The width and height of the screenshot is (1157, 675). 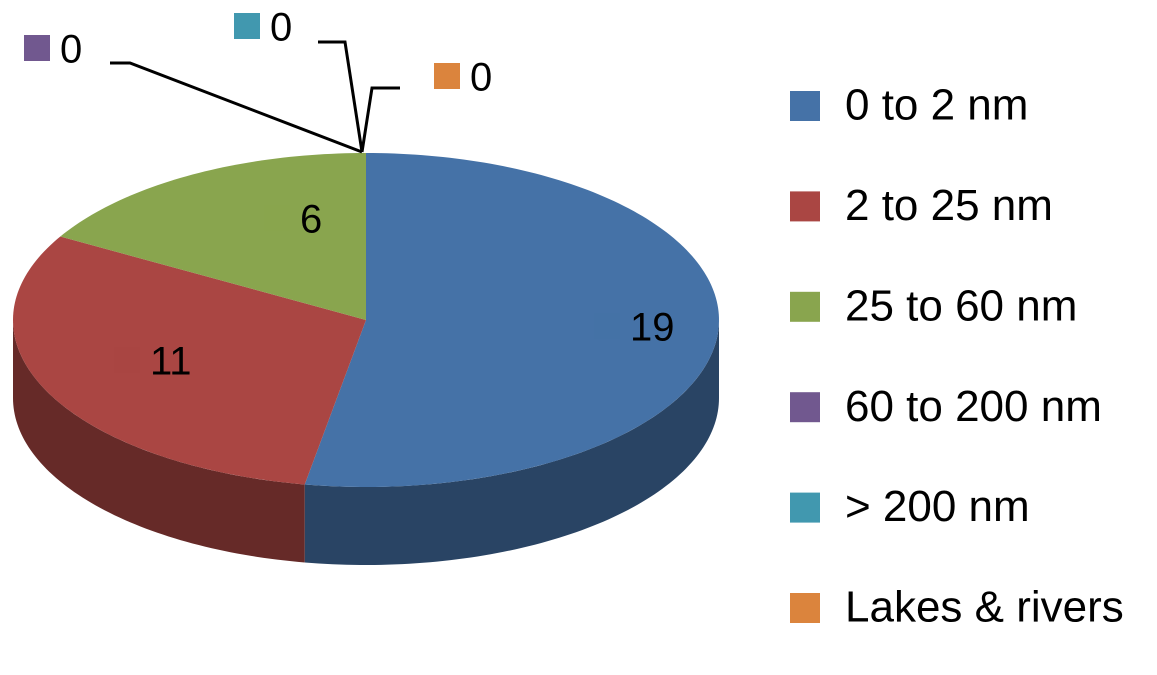 What do you see at coordinates (961, 305) in the screenshot?
I see `legend-label: 25 to 60 nm` at bounding box center [961, 305].